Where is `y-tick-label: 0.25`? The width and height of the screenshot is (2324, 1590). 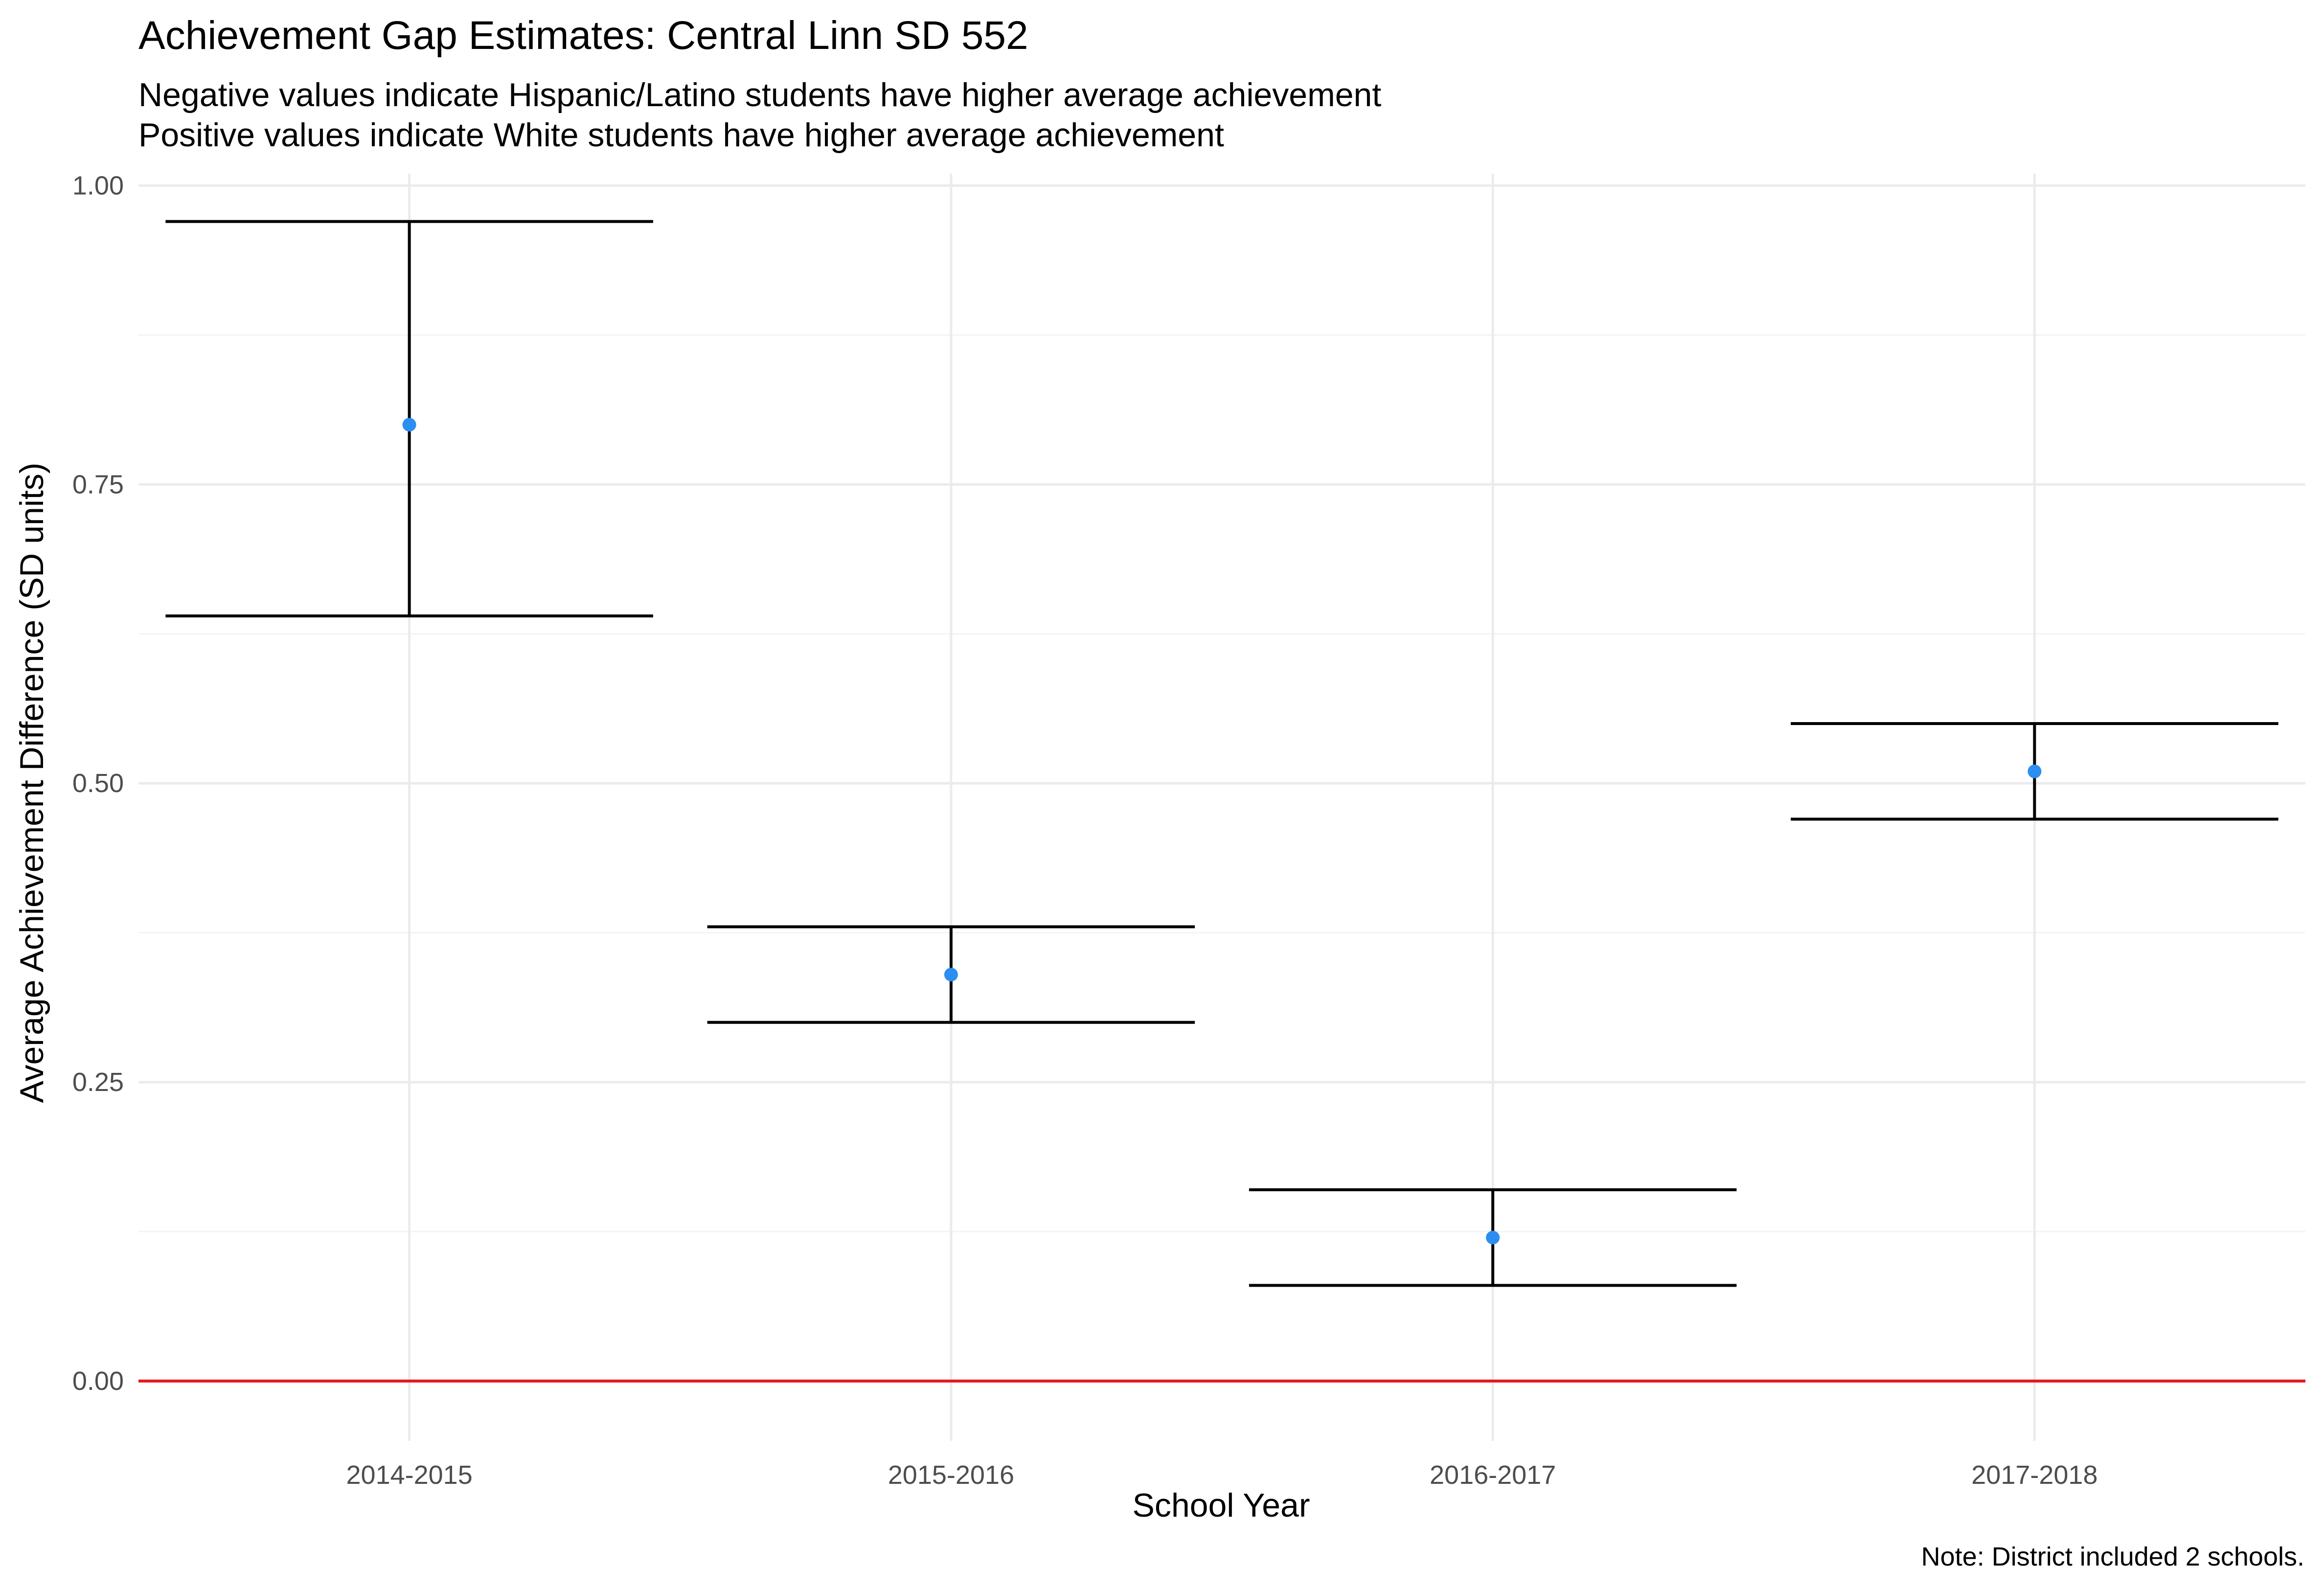
y-tick-label: 0.25 is located at coordinates (98, 1083).